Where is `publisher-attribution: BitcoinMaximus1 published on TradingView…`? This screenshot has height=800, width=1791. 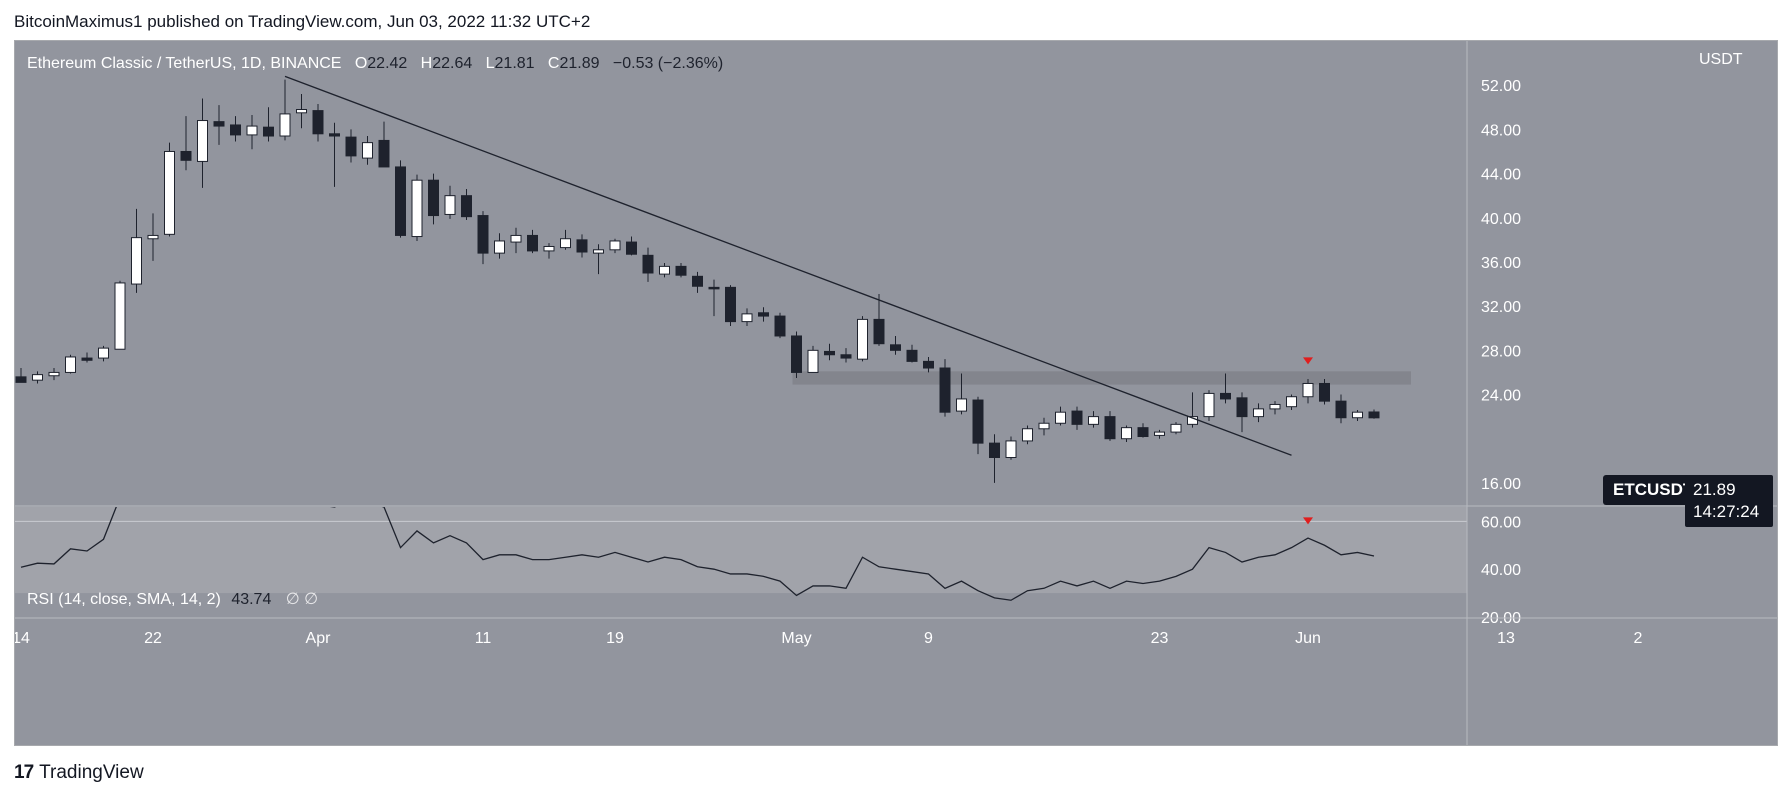 publisher-attribution: BitcoinMaximus1 published on TradingView… is located at coordinates (302, 21).